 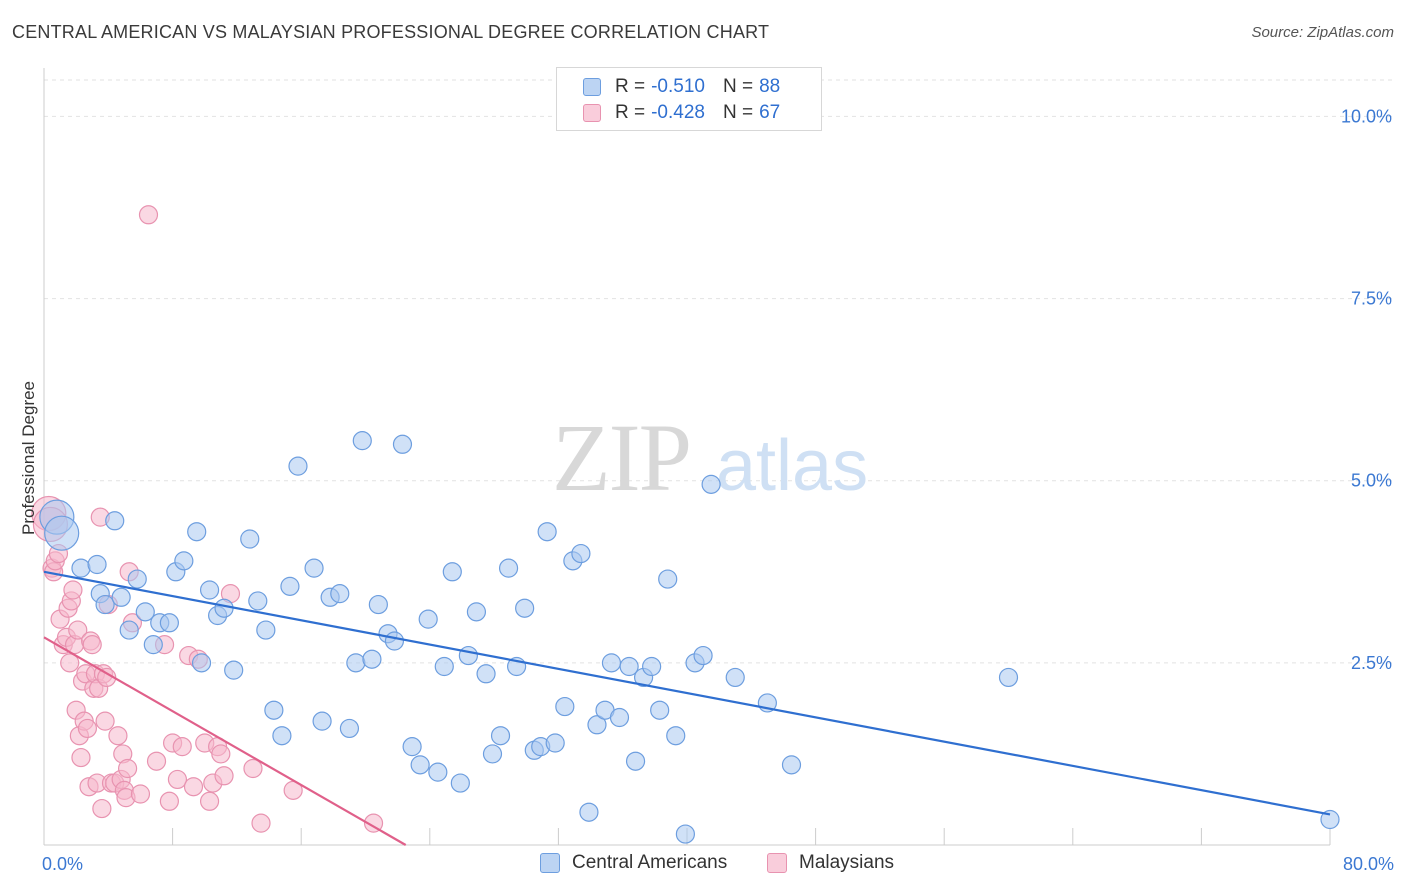 What do you see at coordinates (678, 112) in the screenshot?
I see `r-value: -0.428` at bounding box center [678, 112].